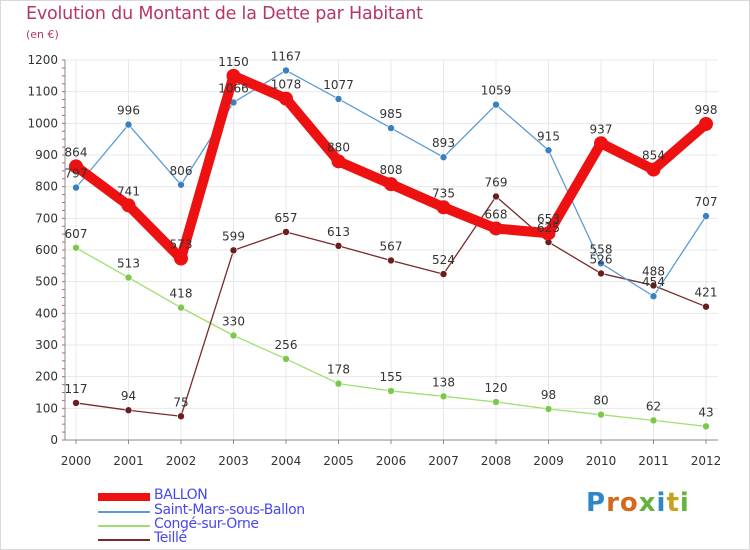  What do you see at coordinates (233, 88) in the screenshot?
I see `data-label: 1066` at bounding box center [233, 88].